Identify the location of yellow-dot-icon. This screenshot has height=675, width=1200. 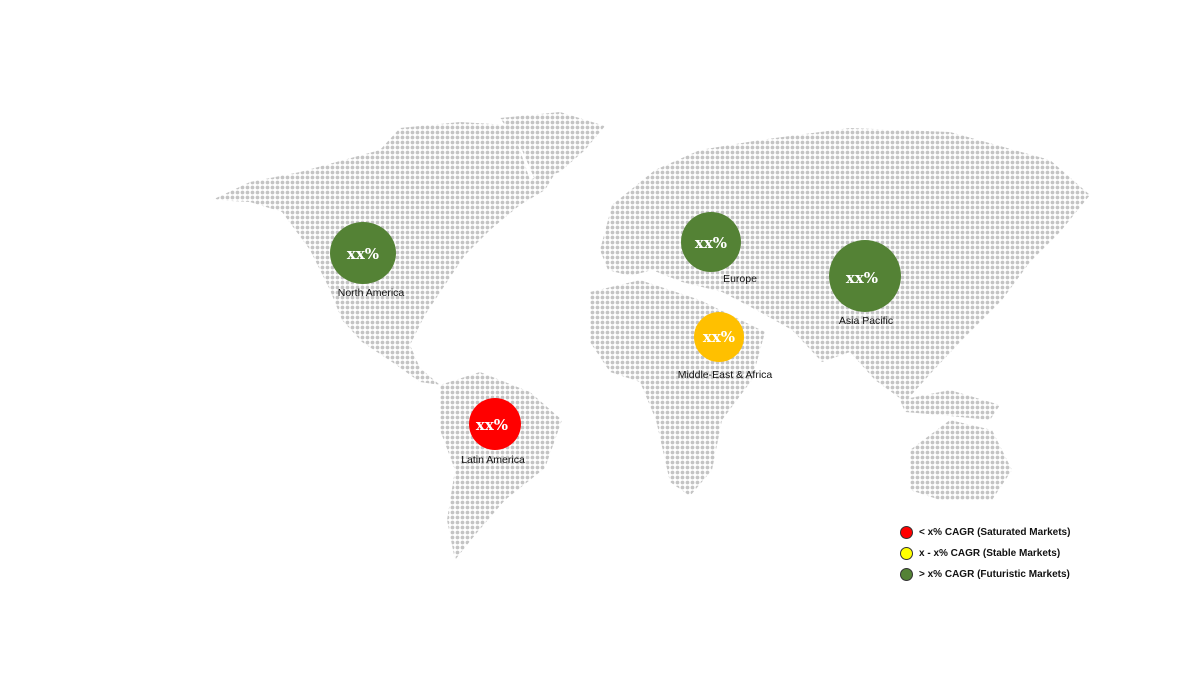
(906, 553).